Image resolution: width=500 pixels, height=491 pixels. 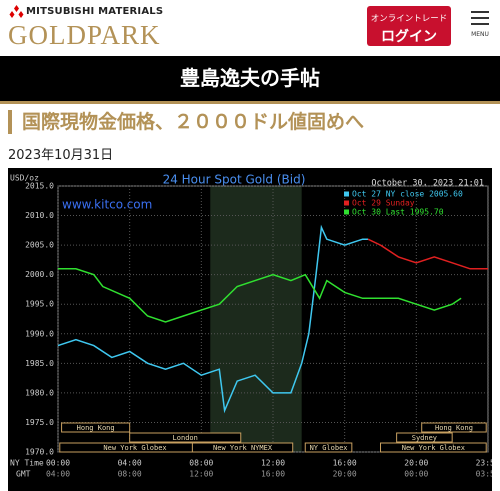 I want to click on x2-tick-label: 12:00, so click(x=201, y=474).